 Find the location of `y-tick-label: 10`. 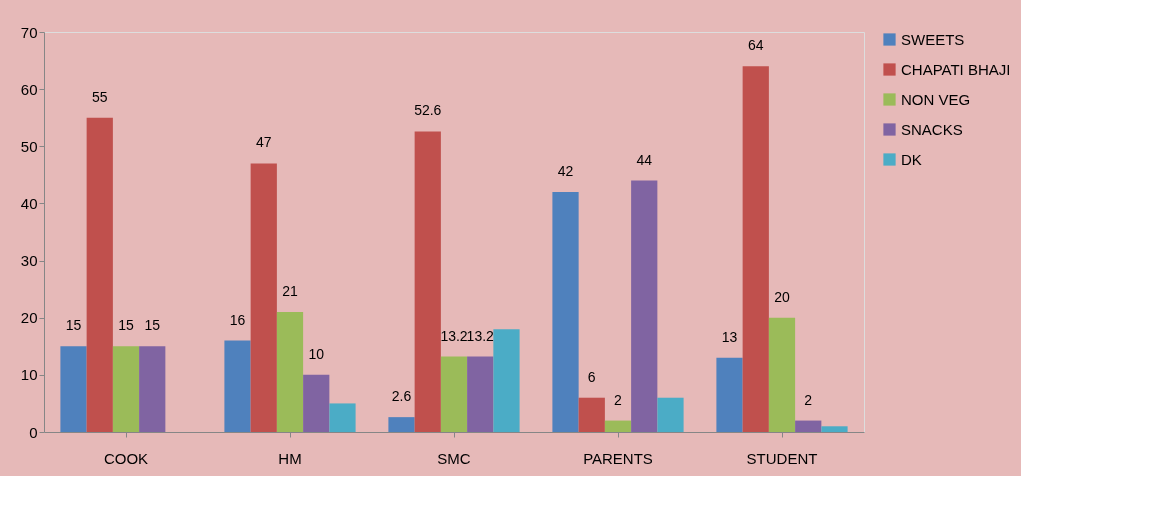

y-tick-label: 10 is located at coordinates (29, 375).